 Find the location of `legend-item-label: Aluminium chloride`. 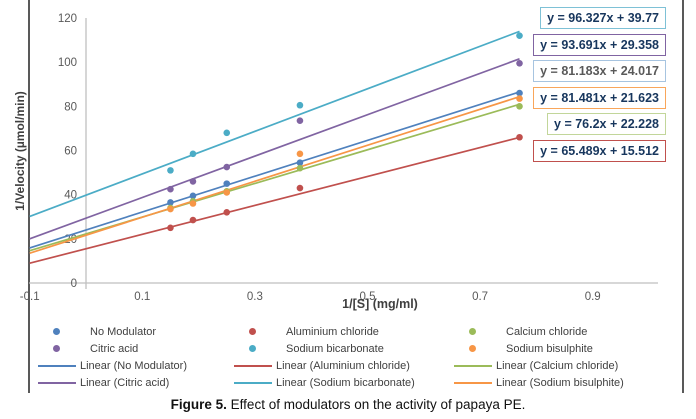

legend-item-label: Aluminium chloride is located at coordinates (332, 331).